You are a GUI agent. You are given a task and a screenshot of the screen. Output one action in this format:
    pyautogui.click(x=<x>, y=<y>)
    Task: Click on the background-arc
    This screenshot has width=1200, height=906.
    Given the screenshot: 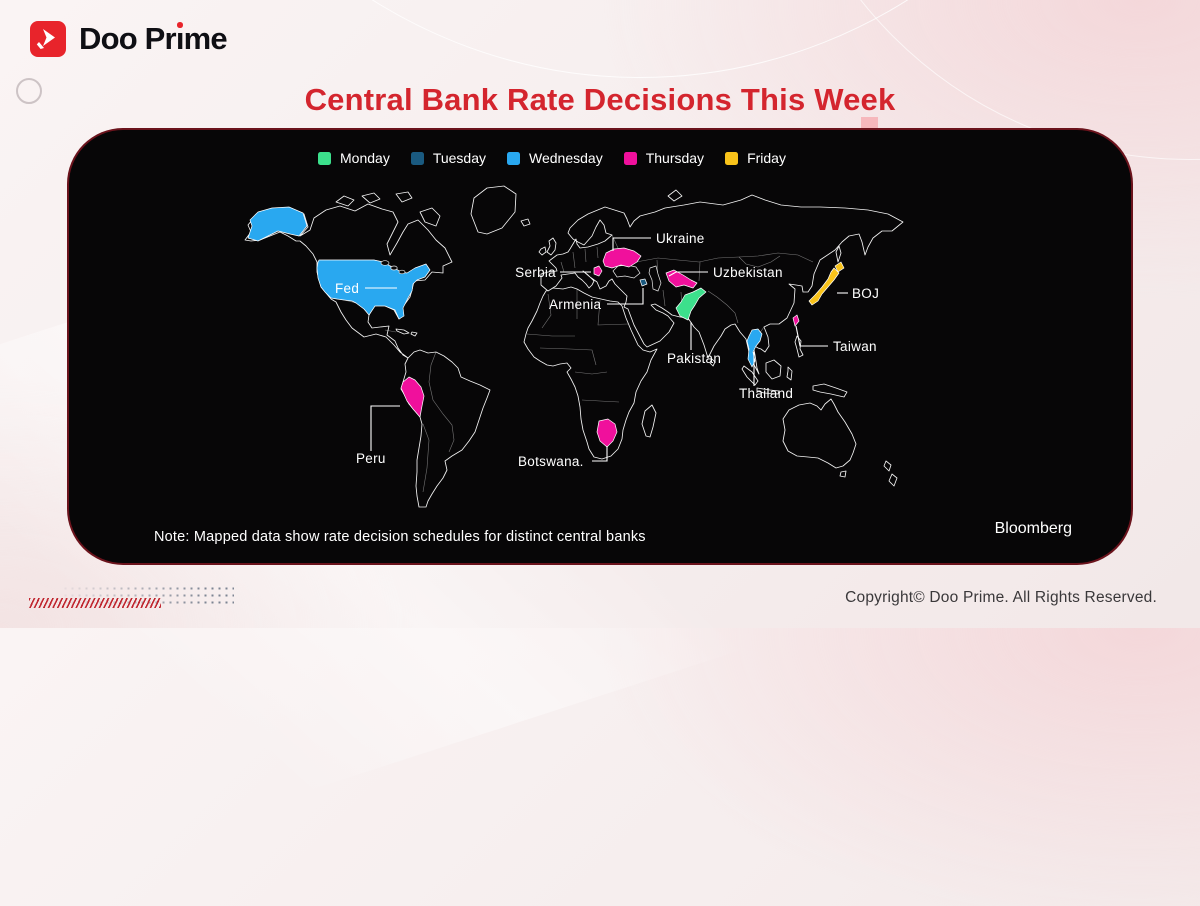 What is the action you would take?
    pyautogui.click(x=640, y=39)
    